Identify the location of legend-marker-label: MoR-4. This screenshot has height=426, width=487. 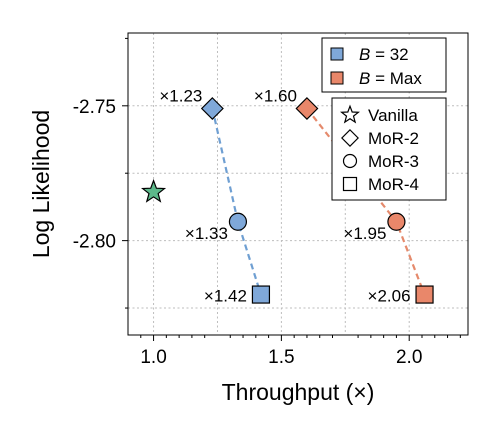
(393, 184).